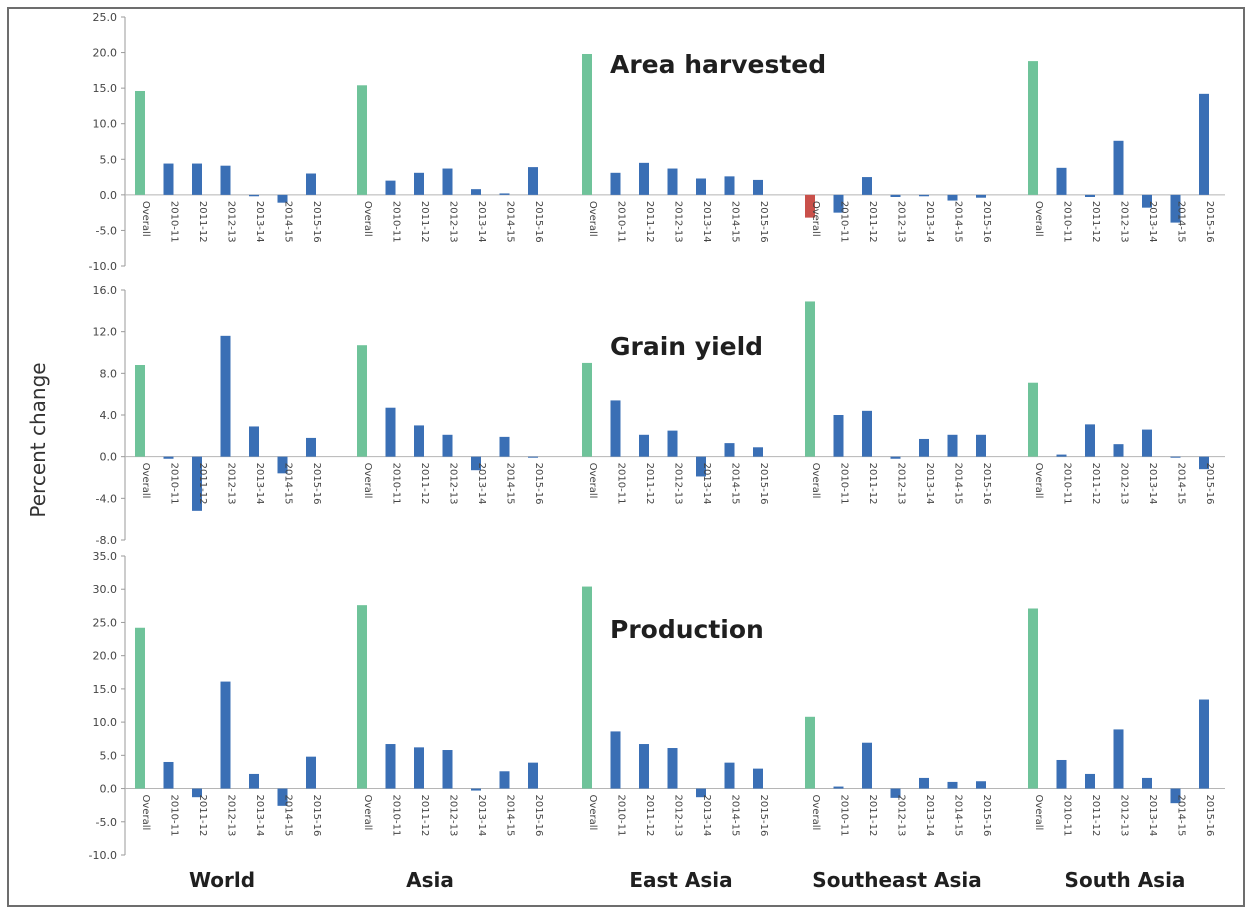 This screenshot has height=909, width=1250. I want to click on y-tick-label: 35.0, so click(105, 556).